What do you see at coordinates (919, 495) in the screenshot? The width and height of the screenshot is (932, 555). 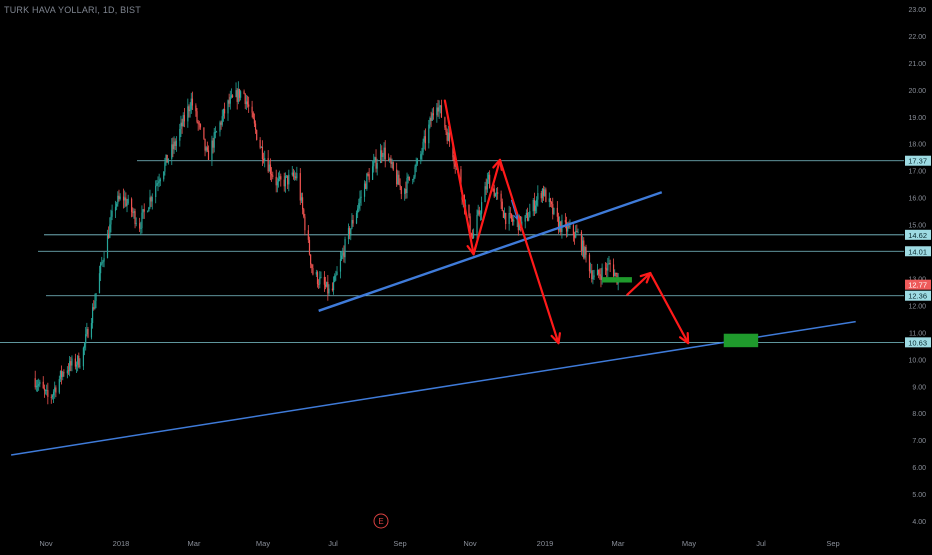 I see `y-tick-label: 5.00` at bounding box center [919, 495].